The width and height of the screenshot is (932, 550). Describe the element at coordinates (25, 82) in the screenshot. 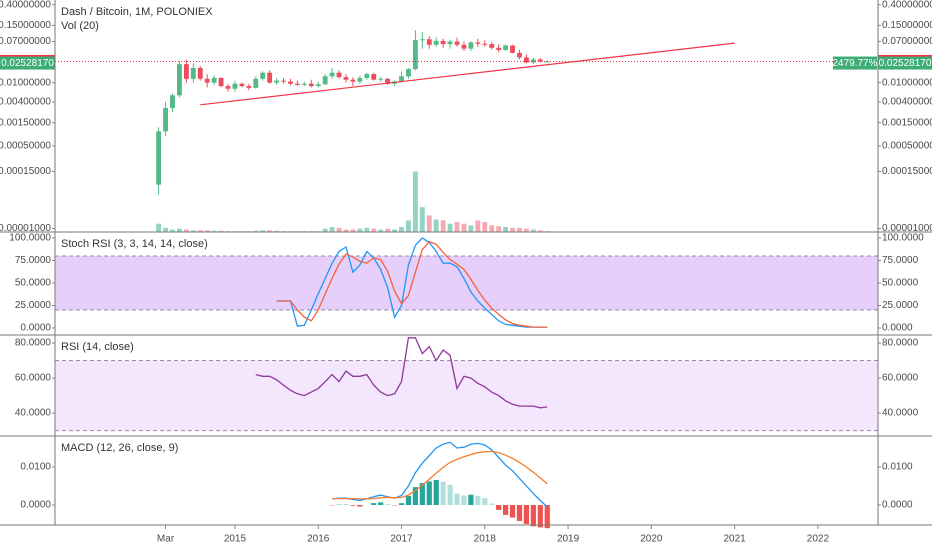

I see `y-tick-label: 0.01000000` at that location.